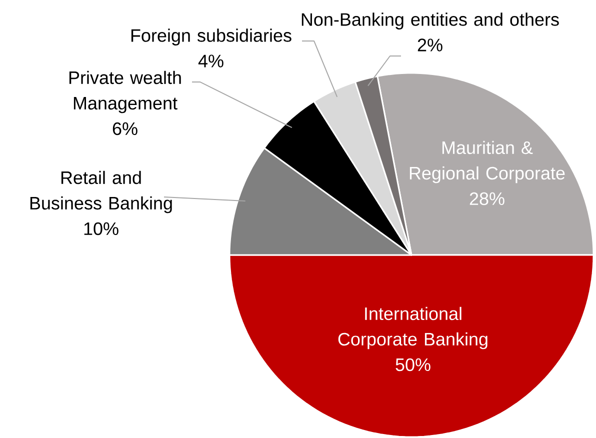  I want to click on data-label: 50%, so click(413, 365).